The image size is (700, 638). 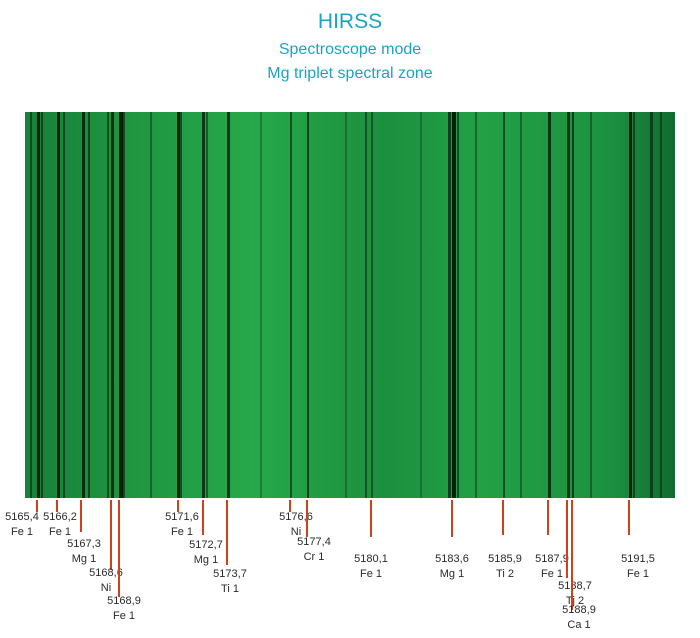 I want to click on wavelength-label: 5166,2, so click(x=60, y=517).